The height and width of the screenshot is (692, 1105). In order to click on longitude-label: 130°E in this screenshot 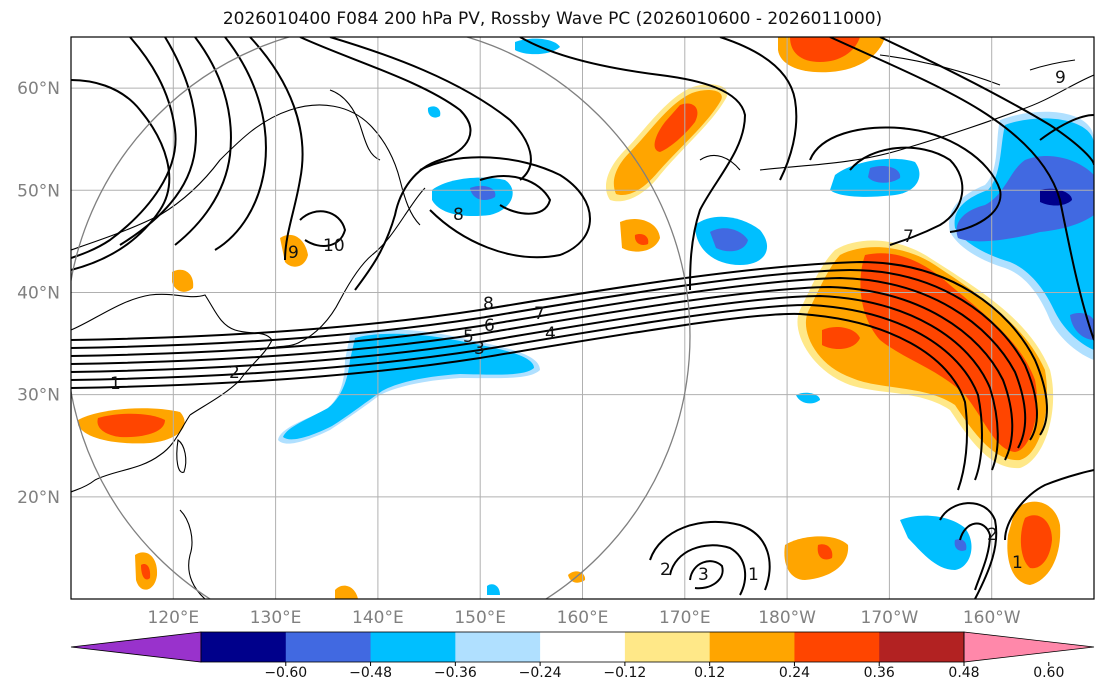, I will do `click(276, 618)`.